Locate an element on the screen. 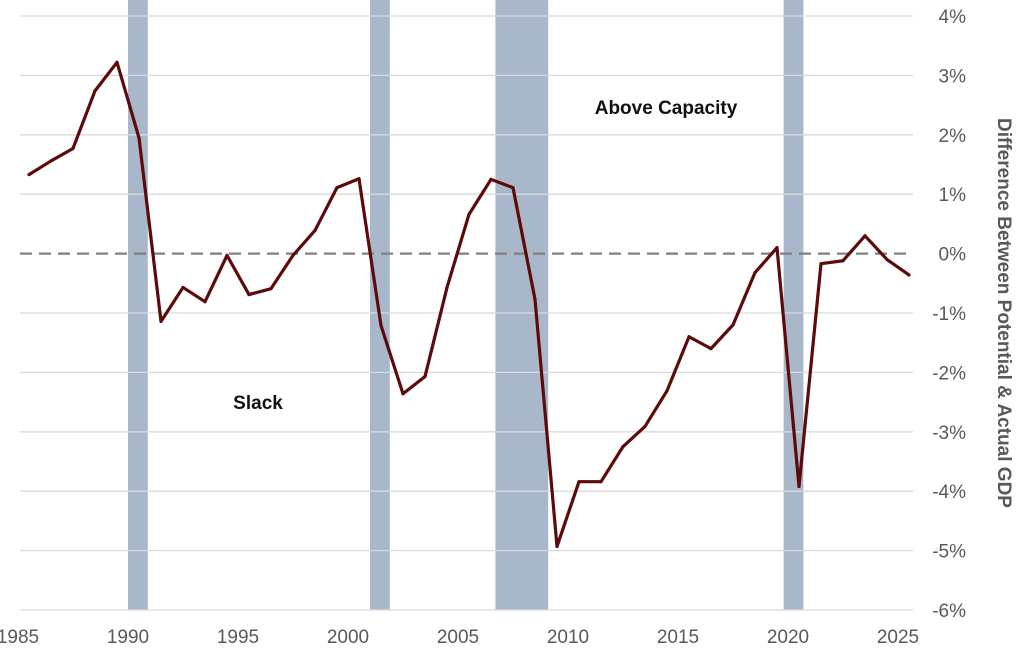 The width and height of the screenshot is (1024, 654). y-tick-label: -2% is located at coordinates (949, 373).